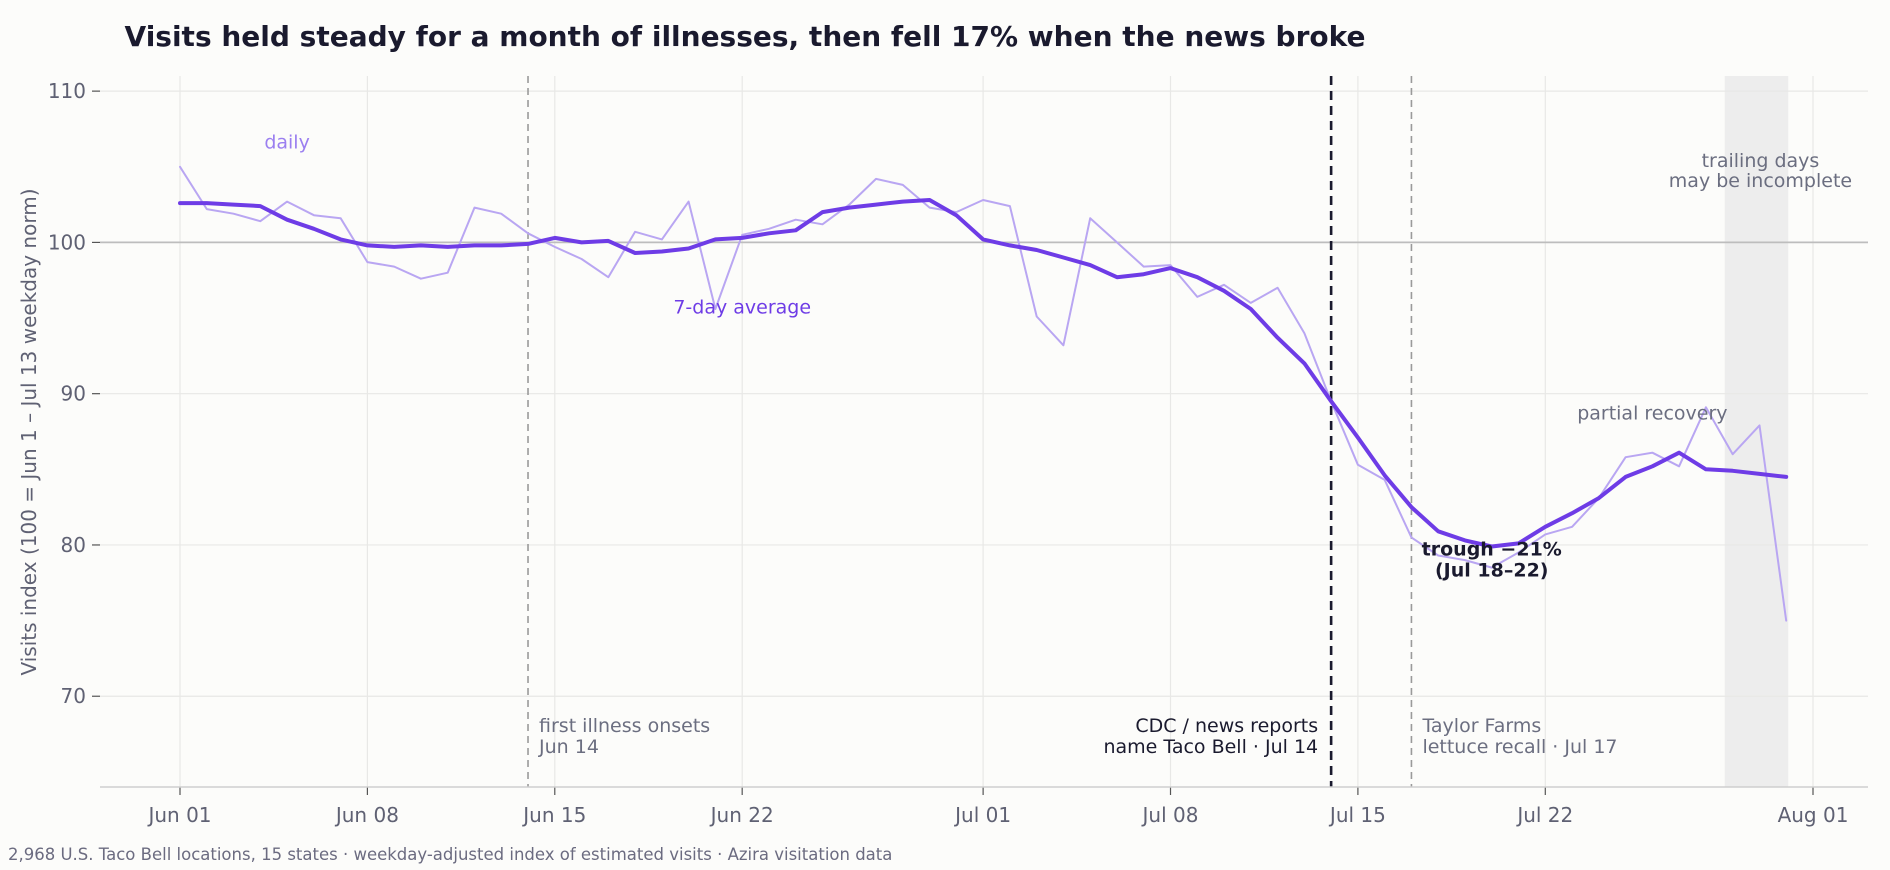 This screenshot has width=1890, height=870. What do you see at coordinates (366, 815) in the screenshot?
I see `x-tick-label-1: Jun 08` at bounding box center [366, 815].